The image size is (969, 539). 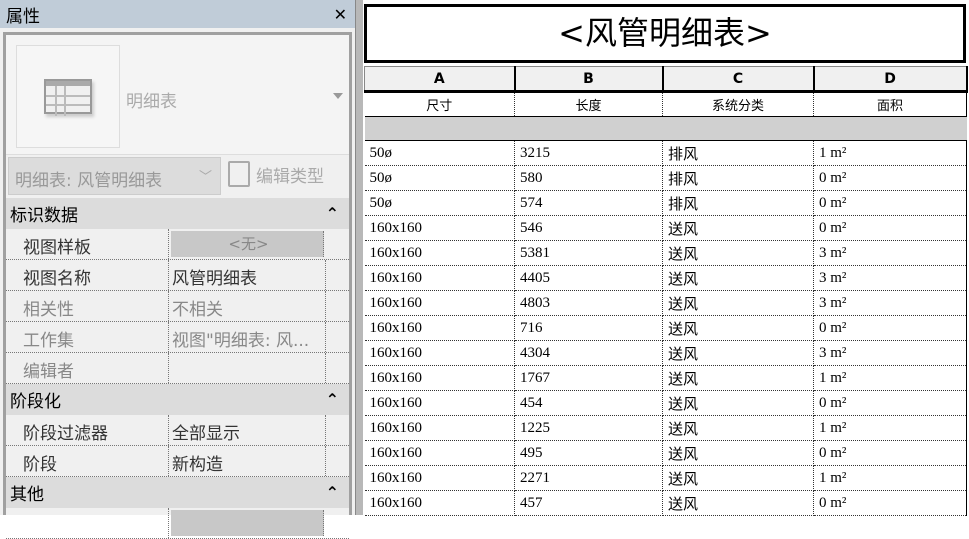 I want to click on type-selector-preview: 明细表, so click(x=177, y=95).